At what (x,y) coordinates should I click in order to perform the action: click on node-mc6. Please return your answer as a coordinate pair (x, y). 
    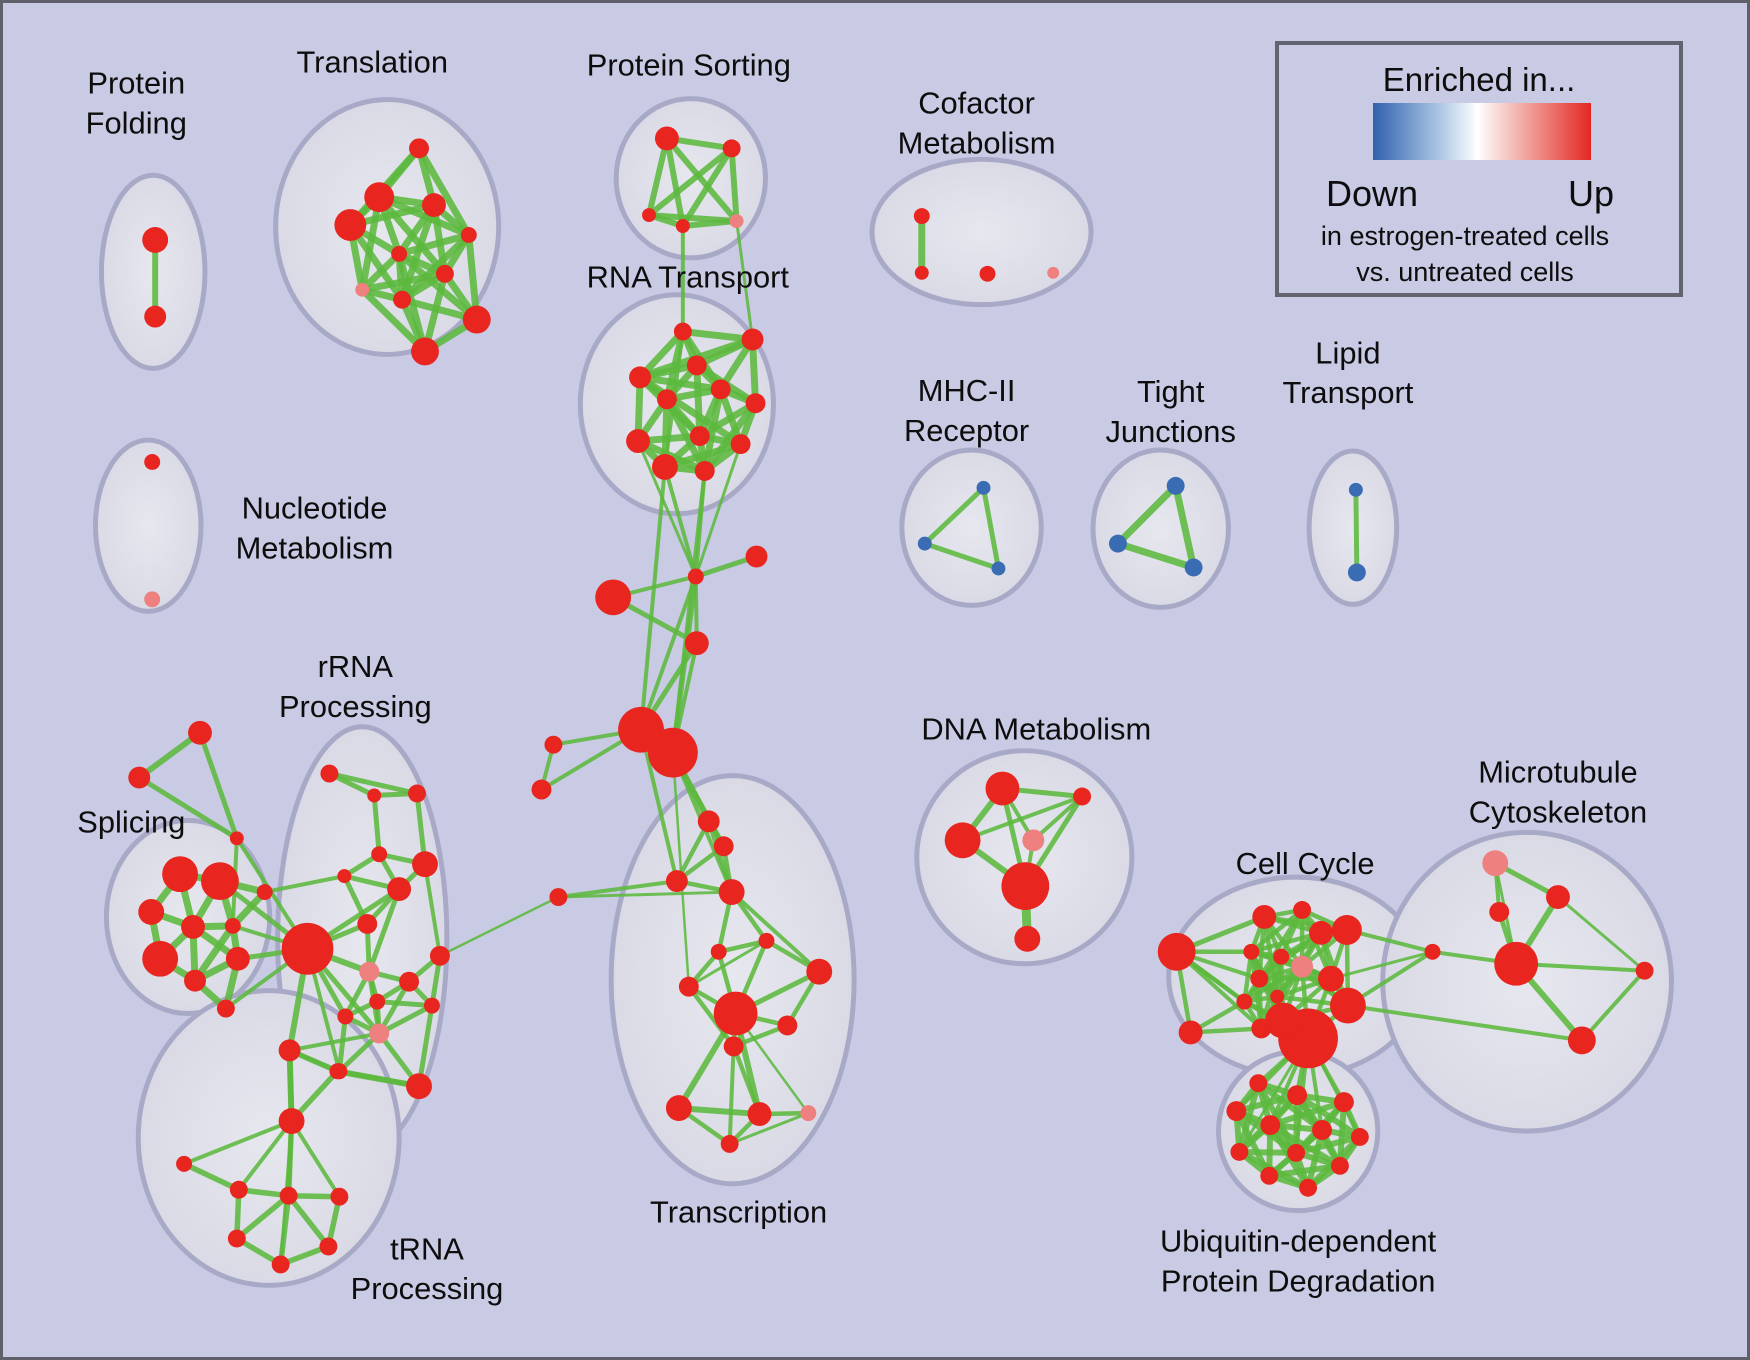
    Looking at the image, I should click on (541, 789).